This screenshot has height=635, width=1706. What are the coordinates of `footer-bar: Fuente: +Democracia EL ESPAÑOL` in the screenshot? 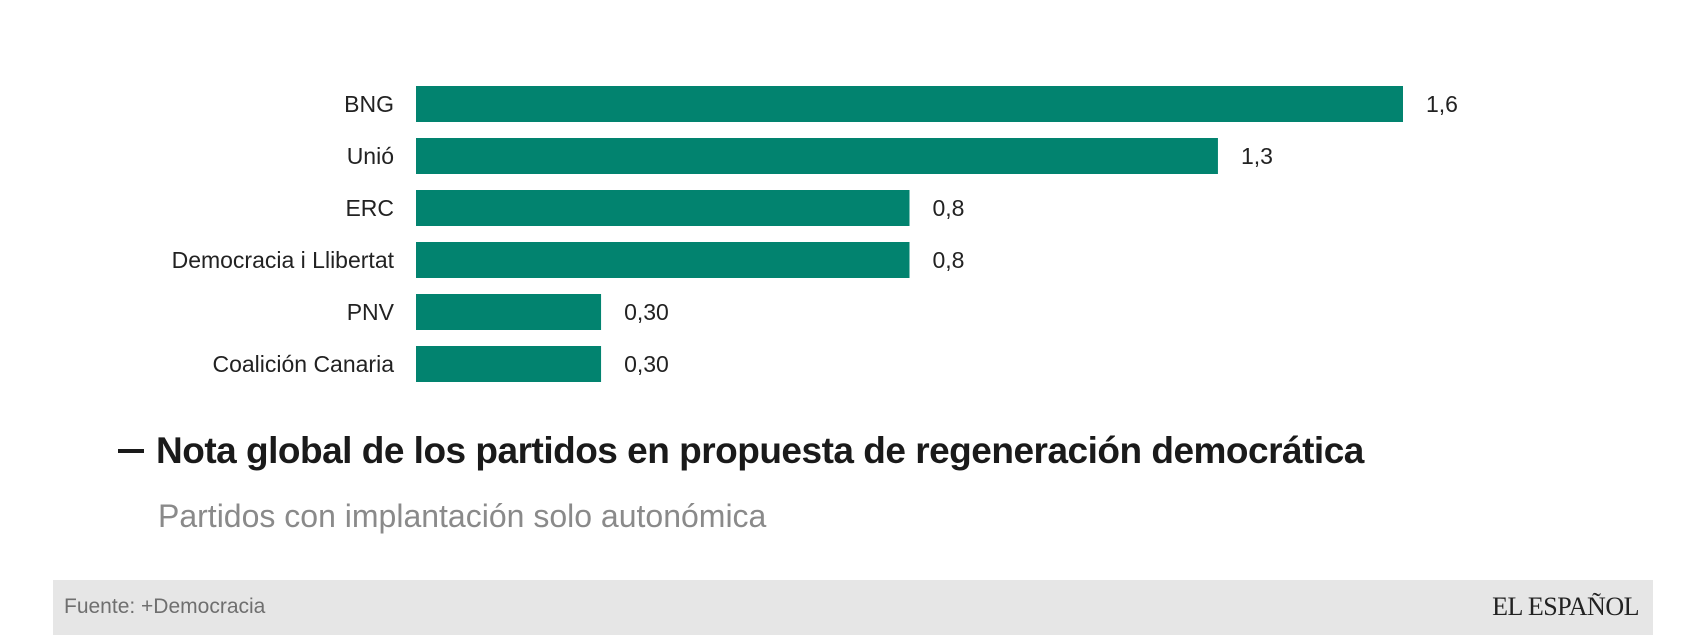 It's located at (853, 607).